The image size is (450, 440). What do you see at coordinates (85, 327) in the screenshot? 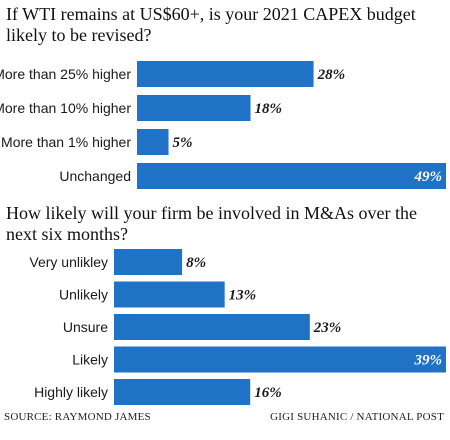
I see `category-label: Unsure` at bounding box center [85, 327].